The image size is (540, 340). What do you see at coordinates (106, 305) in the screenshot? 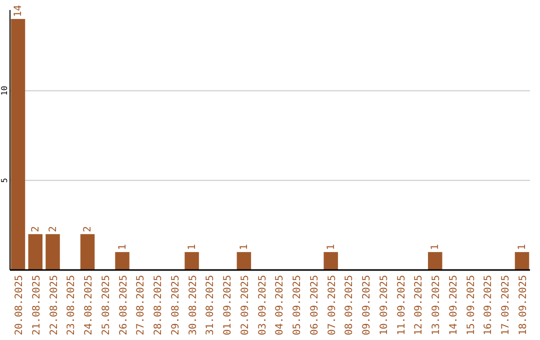
I see `x-tick-label: 25.08.2025` at bounding box center [106, 305].